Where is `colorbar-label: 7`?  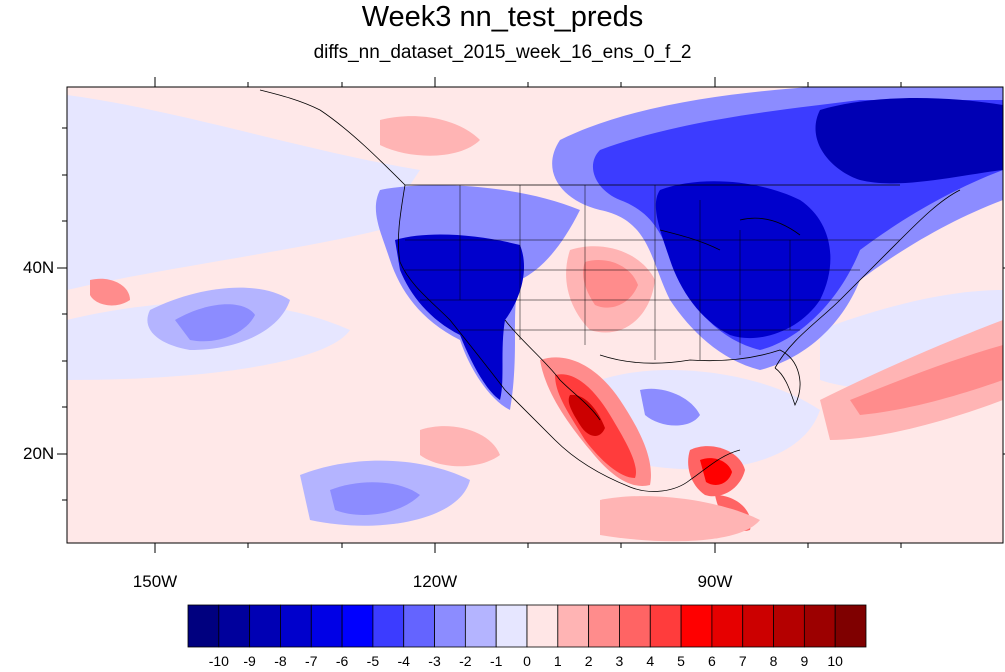 colorbar-label: 7 is located at coordinates (742, 661).